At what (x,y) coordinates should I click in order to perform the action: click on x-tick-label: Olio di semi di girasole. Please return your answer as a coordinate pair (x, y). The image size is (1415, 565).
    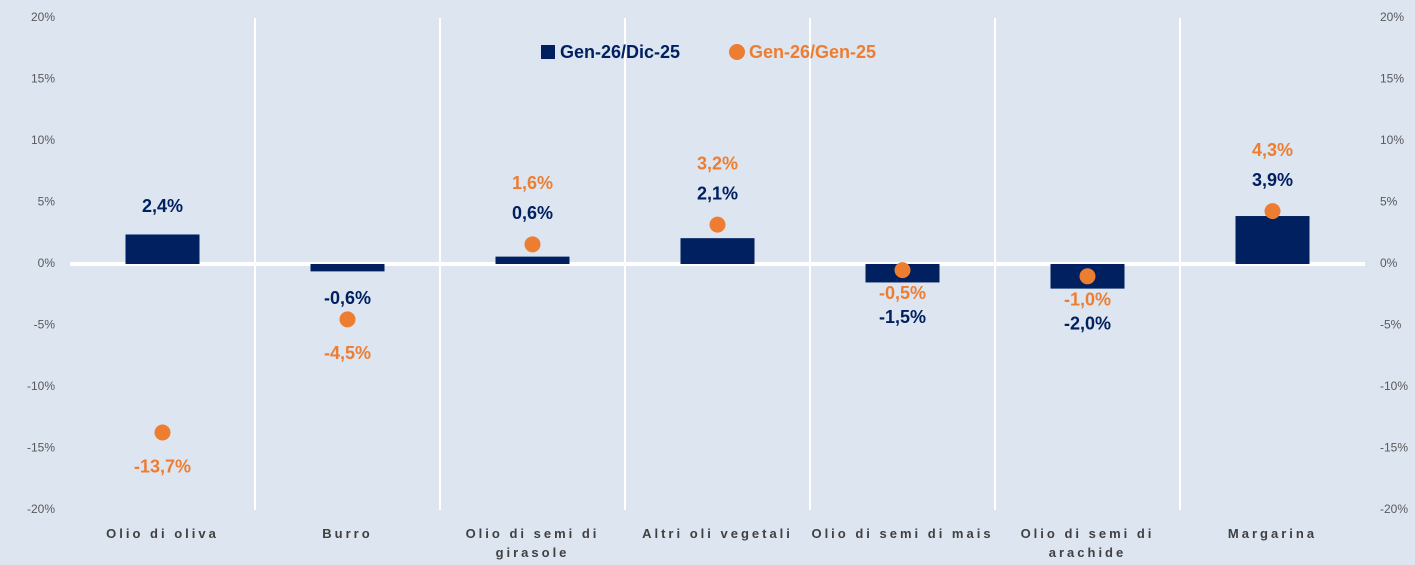
    Looking at the image, I should click on (532, 543).